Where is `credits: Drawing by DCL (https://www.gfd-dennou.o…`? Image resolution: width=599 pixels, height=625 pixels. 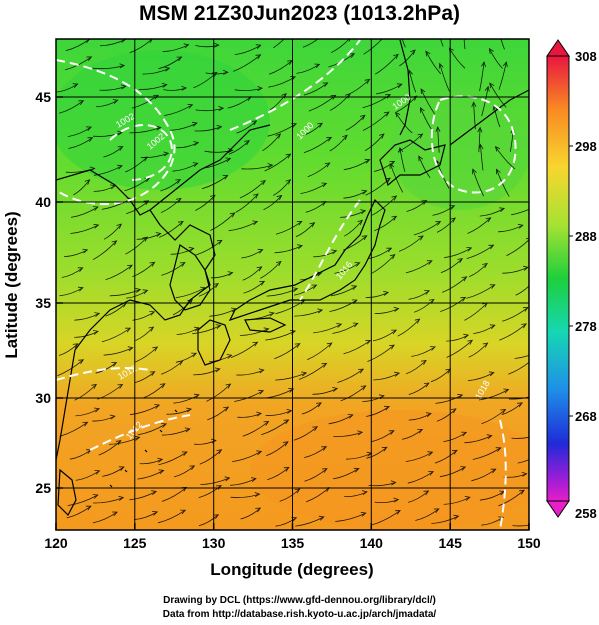
credits: Drawing by DCL (https://www.gfd-dennou.o… is located at coordinates (299, 608).